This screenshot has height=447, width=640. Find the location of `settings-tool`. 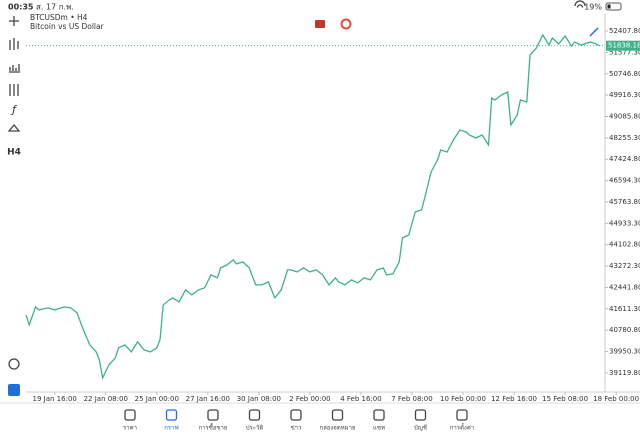

settings-tool is located at coordinates (14, 90).